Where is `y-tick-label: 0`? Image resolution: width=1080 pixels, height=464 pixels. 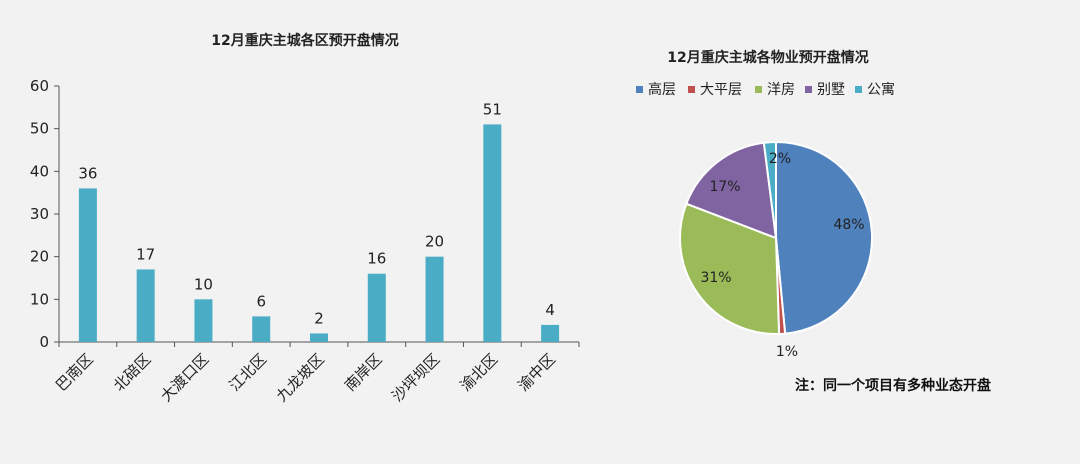
y-tick-label: 0 is located at coordinates (44, 342).